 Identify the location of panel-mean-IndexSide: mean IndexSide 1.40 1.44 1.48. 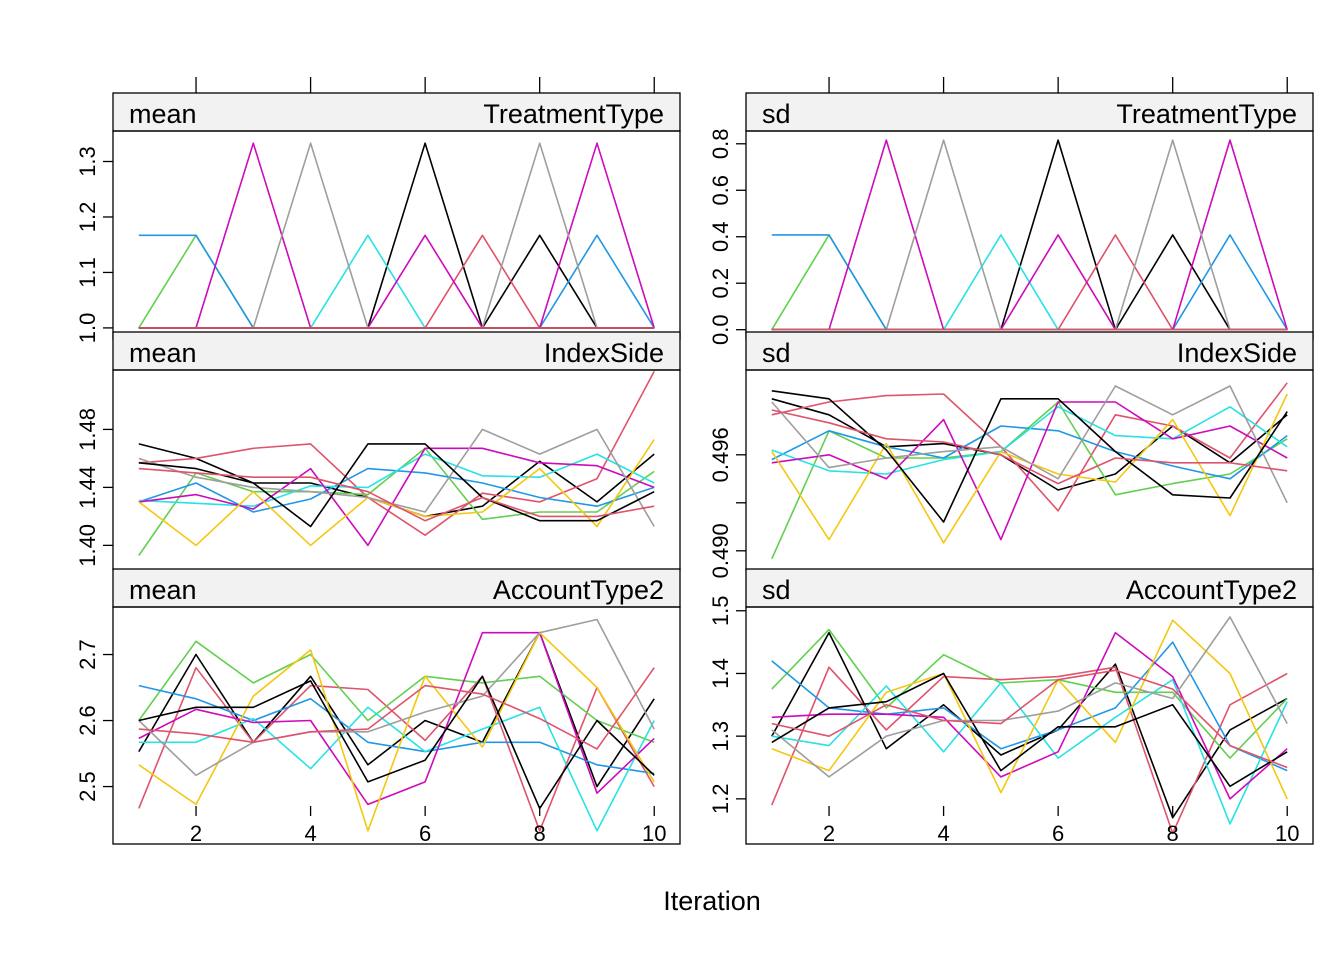
(378, 451).